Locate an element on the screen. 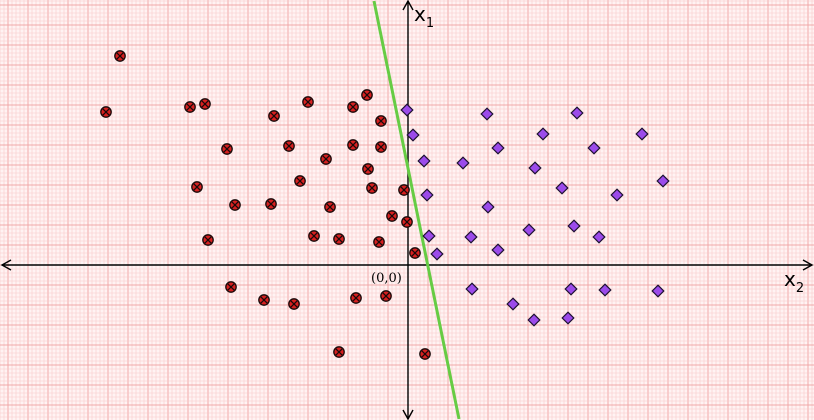 This screenshot has height=420, width=814. x-axis-label-base: x is located at coordinates (790, 279).